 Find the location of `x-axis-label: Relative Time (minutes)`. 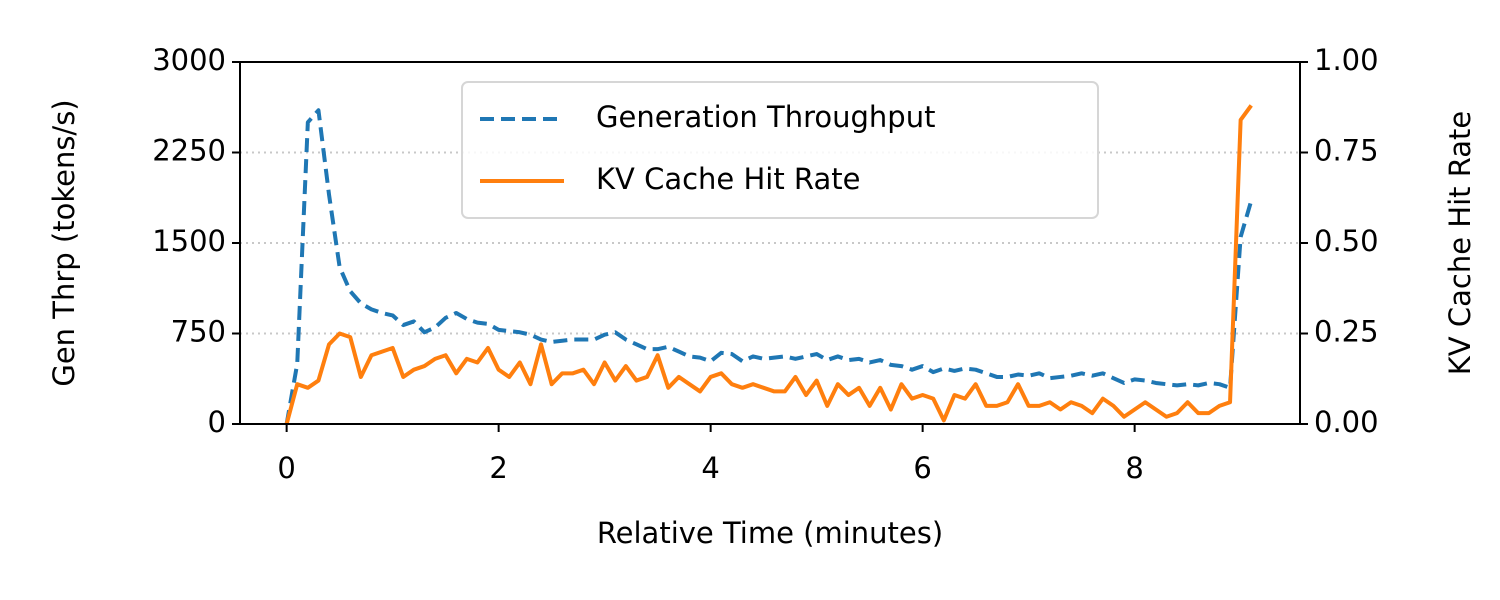

x-axis-label: Relative Time (minutes) is located at coordinates (770, 533).